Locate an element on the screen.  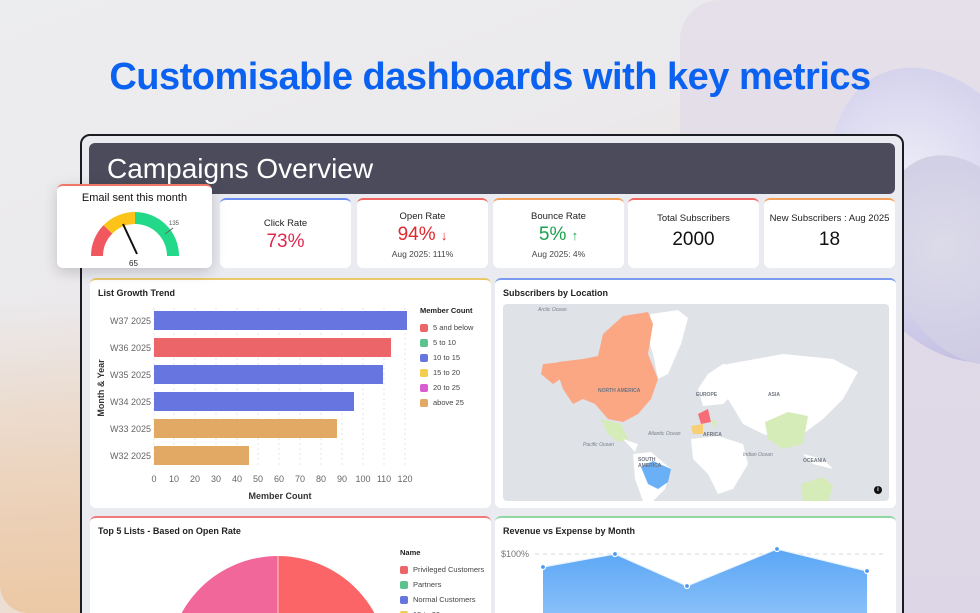
legend-item: Partners is located at coordinates (442, 584).